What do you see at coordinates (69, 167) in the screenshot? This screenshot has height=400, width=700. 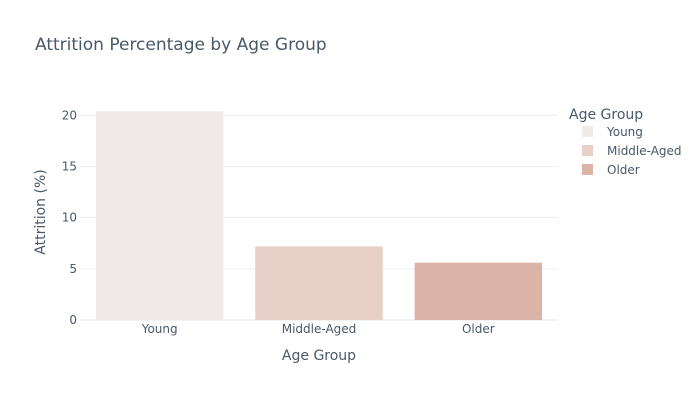 I see `y-tick-label: 15` at bounding box center [69, 167].